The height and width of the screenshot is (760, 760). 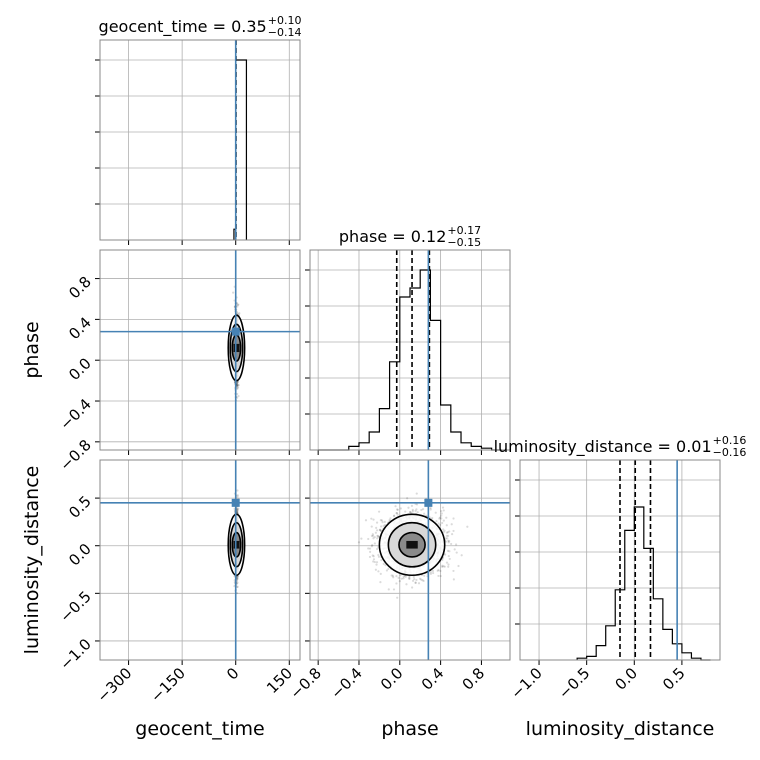 What do you see at coordinates (200, 140) in the screenshot?
I see `panel-background` at bounding box center [200, 140].